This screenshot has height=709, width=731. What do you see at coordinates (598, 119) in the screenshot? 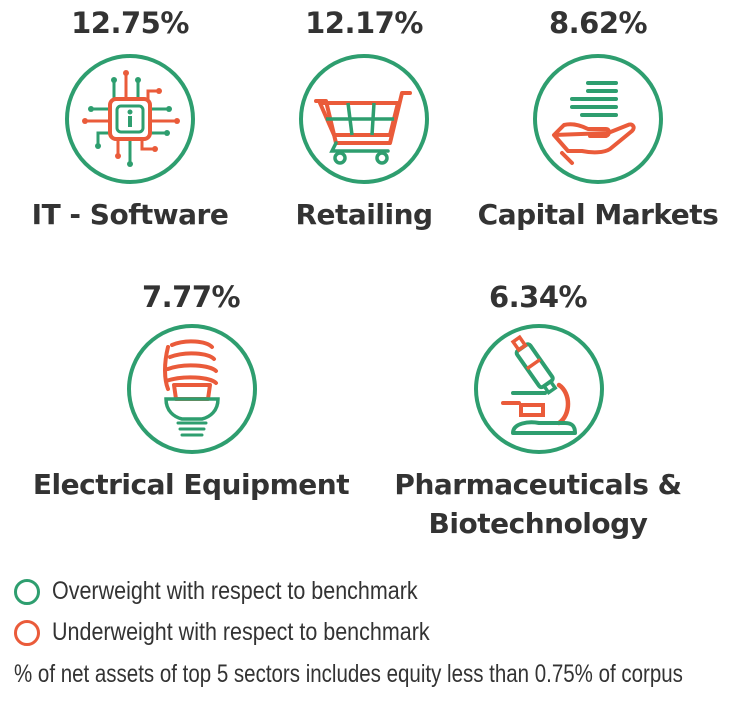
I see `coins-in-hand-icon` at bounding box center [598, 119].